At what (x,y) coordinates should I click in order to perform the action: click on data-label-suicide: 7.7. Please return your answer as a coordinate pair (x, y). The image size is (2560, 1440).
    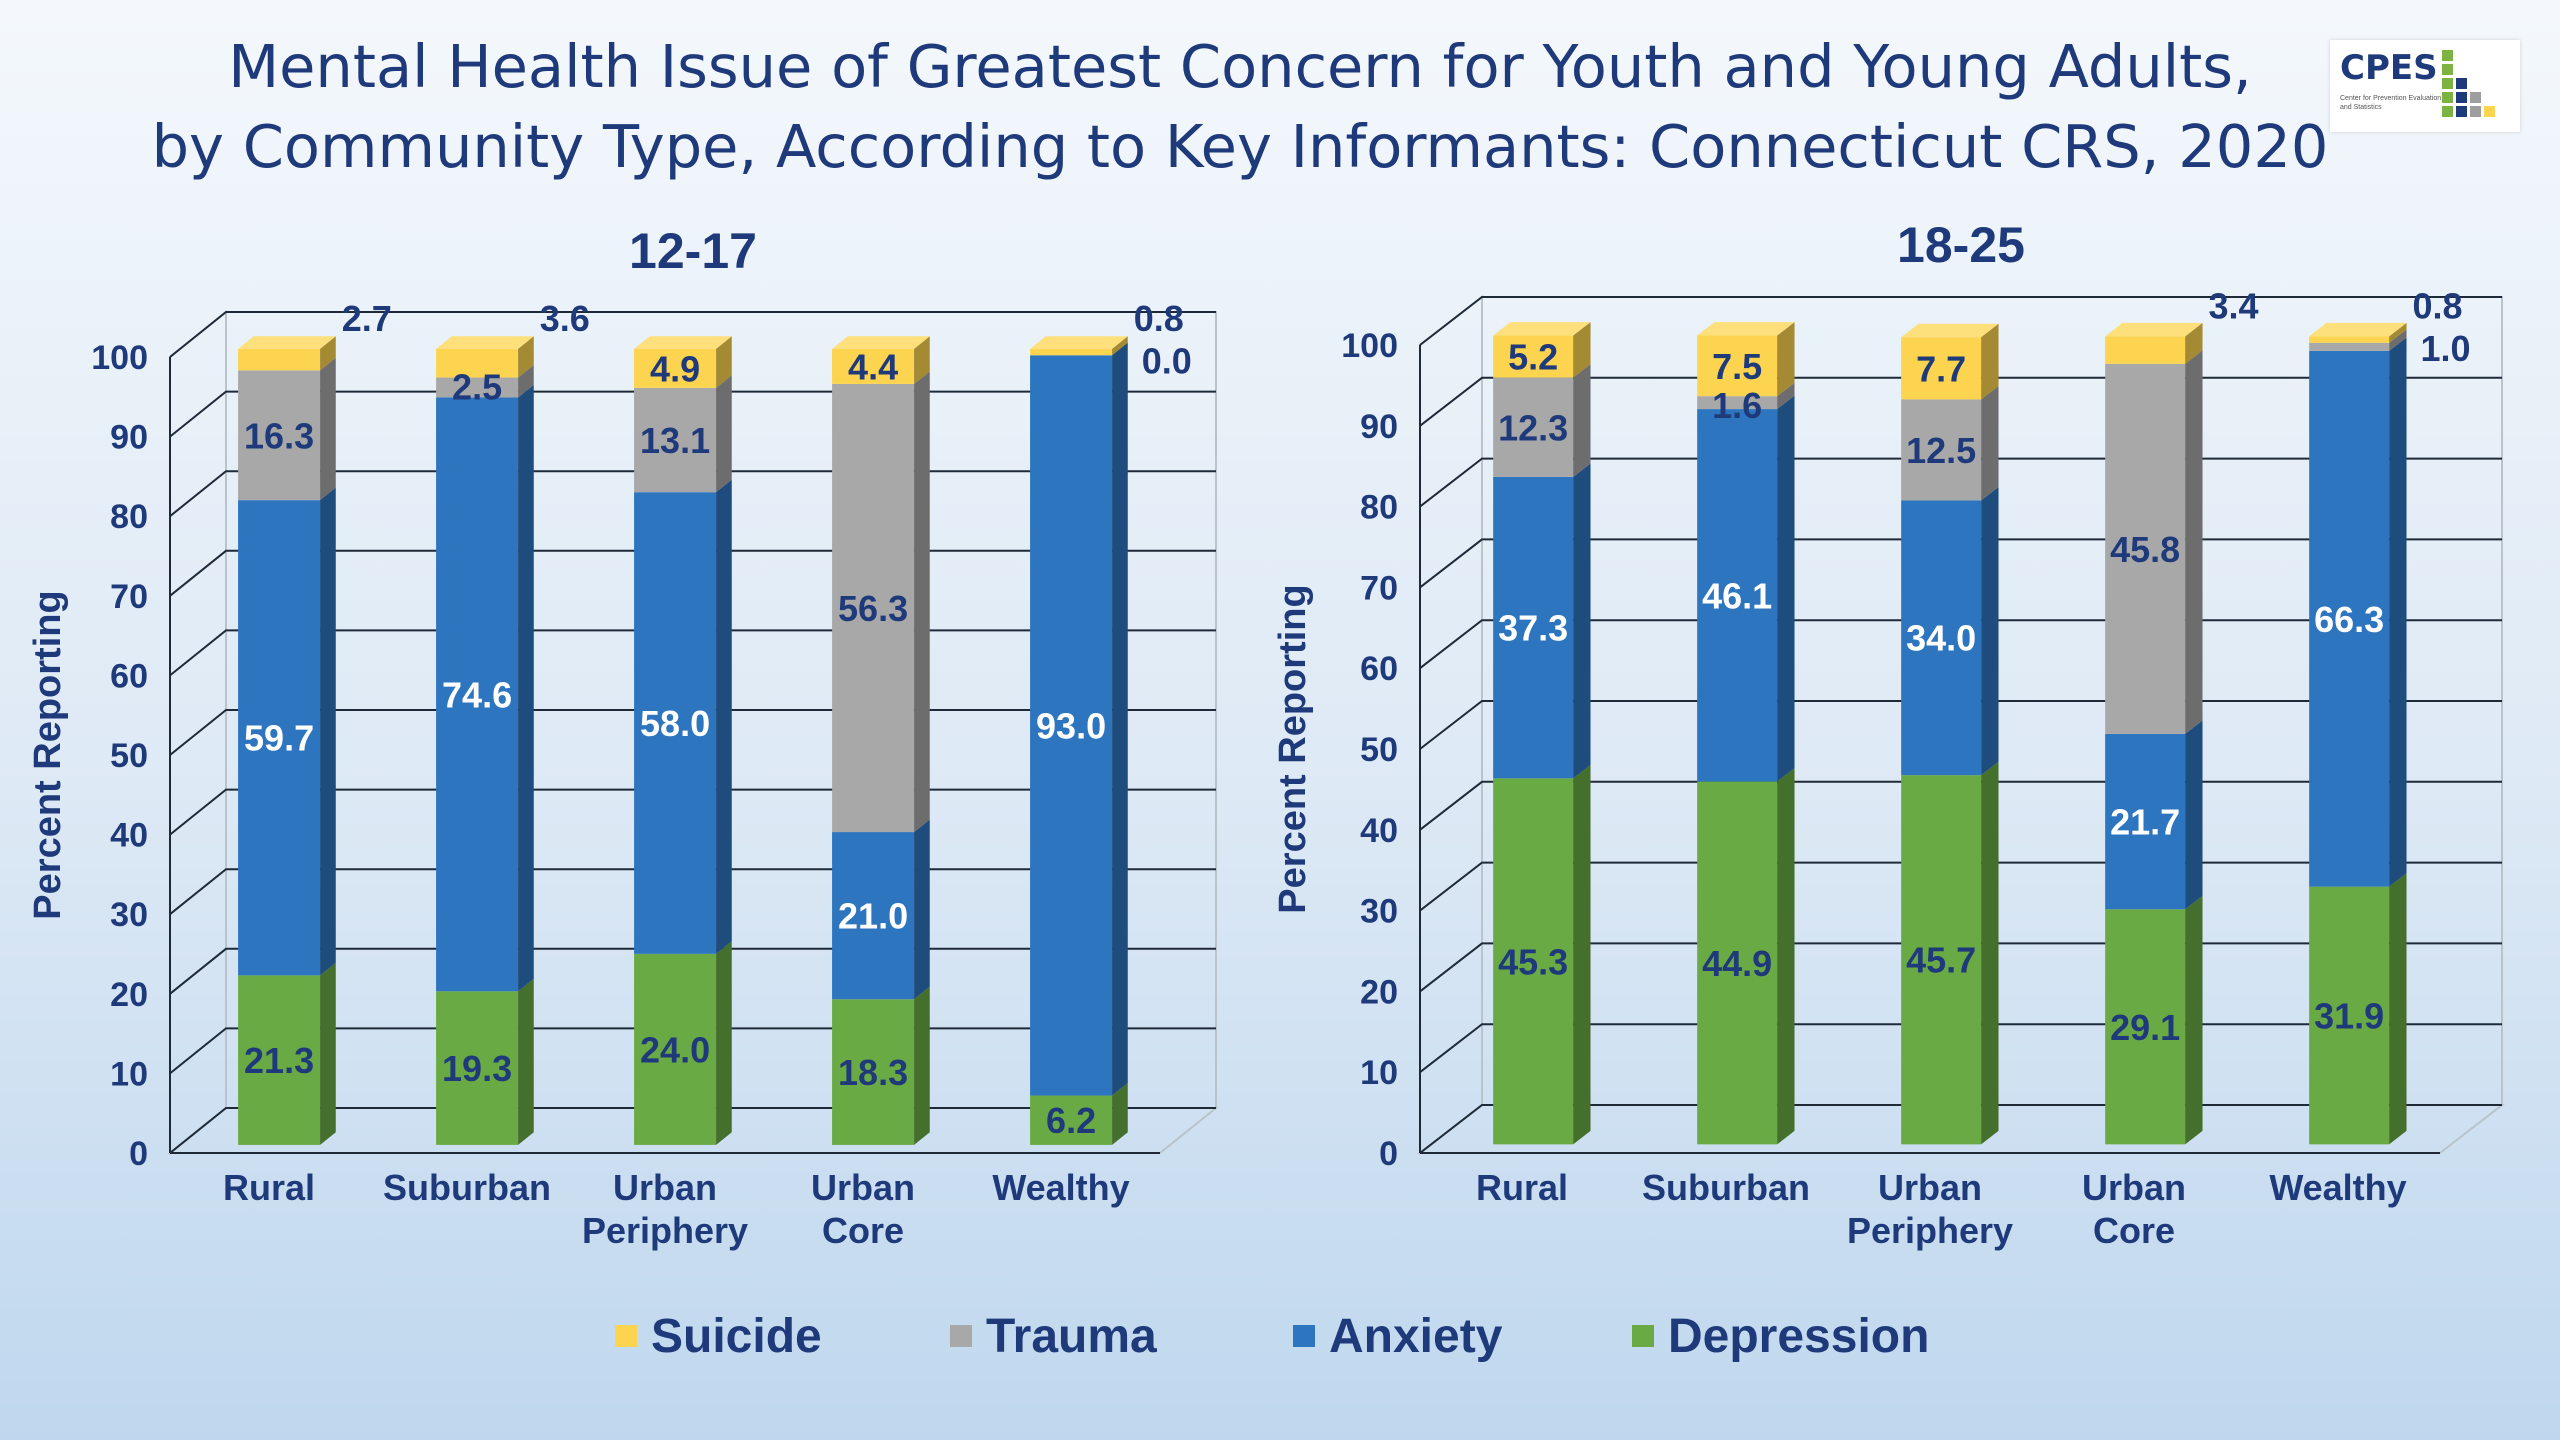
    Looking at the image, I should click on (1941, 368).